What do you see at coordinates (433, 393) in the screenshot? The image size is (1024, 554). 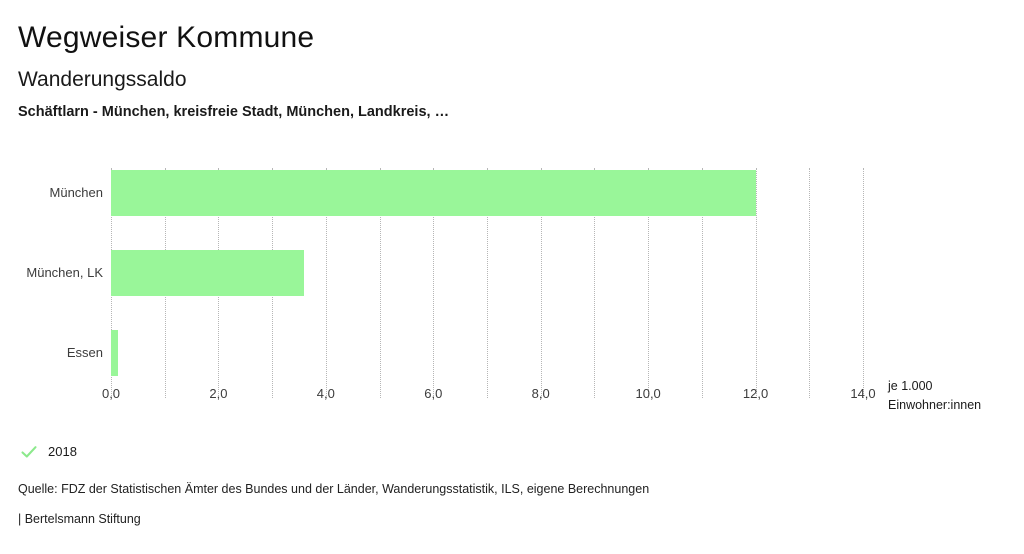 I see `x-tick-label: 6,0` at bounding box center [433, 393].